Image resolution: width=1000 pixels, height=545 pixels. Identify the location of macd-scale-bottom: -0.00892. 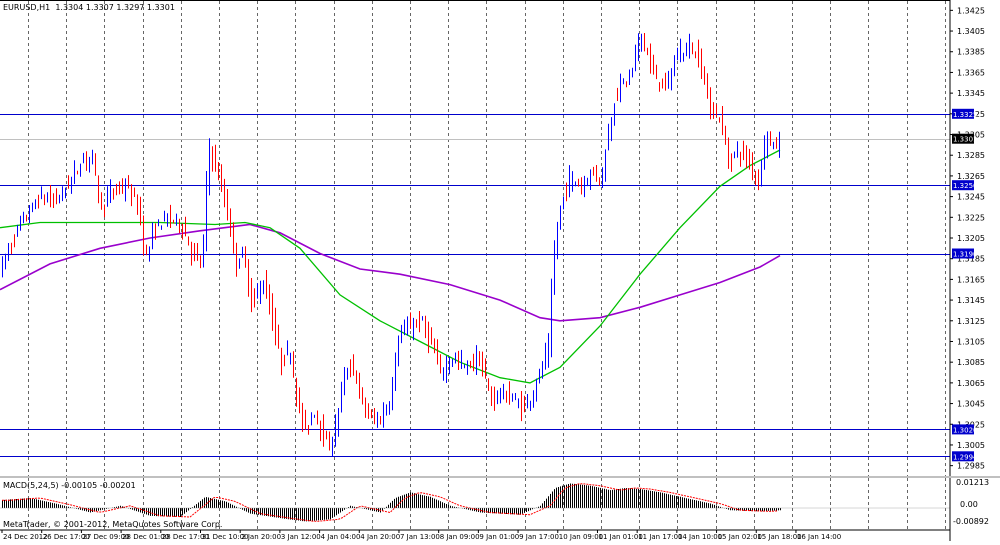
(971, 521).